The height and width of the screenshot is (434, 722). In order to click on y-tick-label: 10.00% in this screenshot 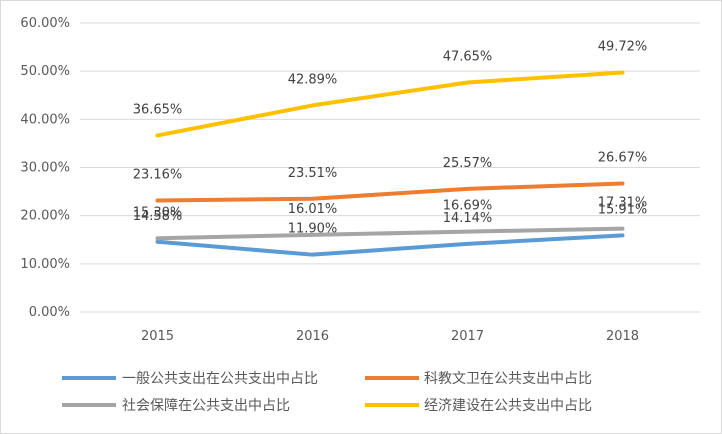, I will do `click(45, 264)`.